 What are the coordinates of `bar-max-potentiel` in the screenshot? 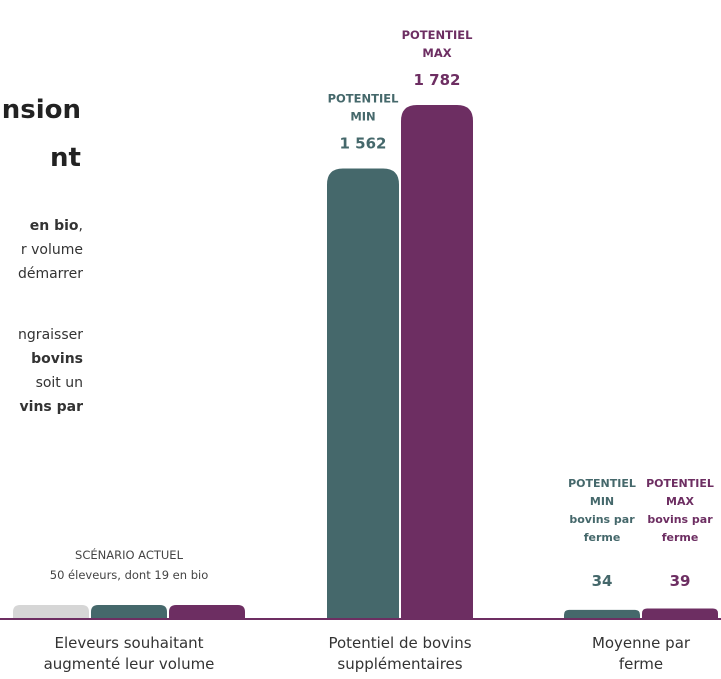 It's located at (437, 362).